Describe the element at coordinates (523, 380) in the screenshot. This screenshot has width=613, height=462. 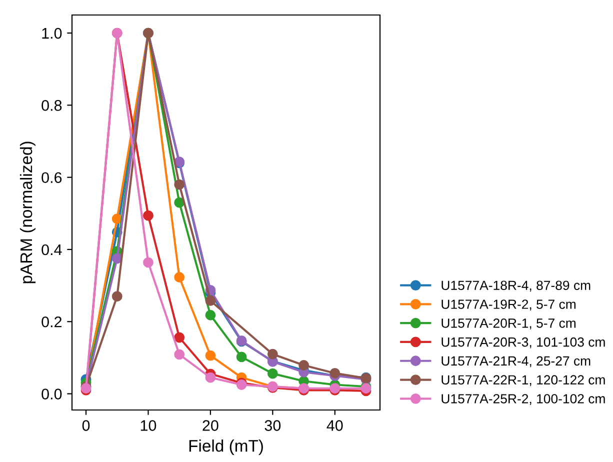
I see `legend-label: U1577A-22R-1, 120-122 cm` at that location.